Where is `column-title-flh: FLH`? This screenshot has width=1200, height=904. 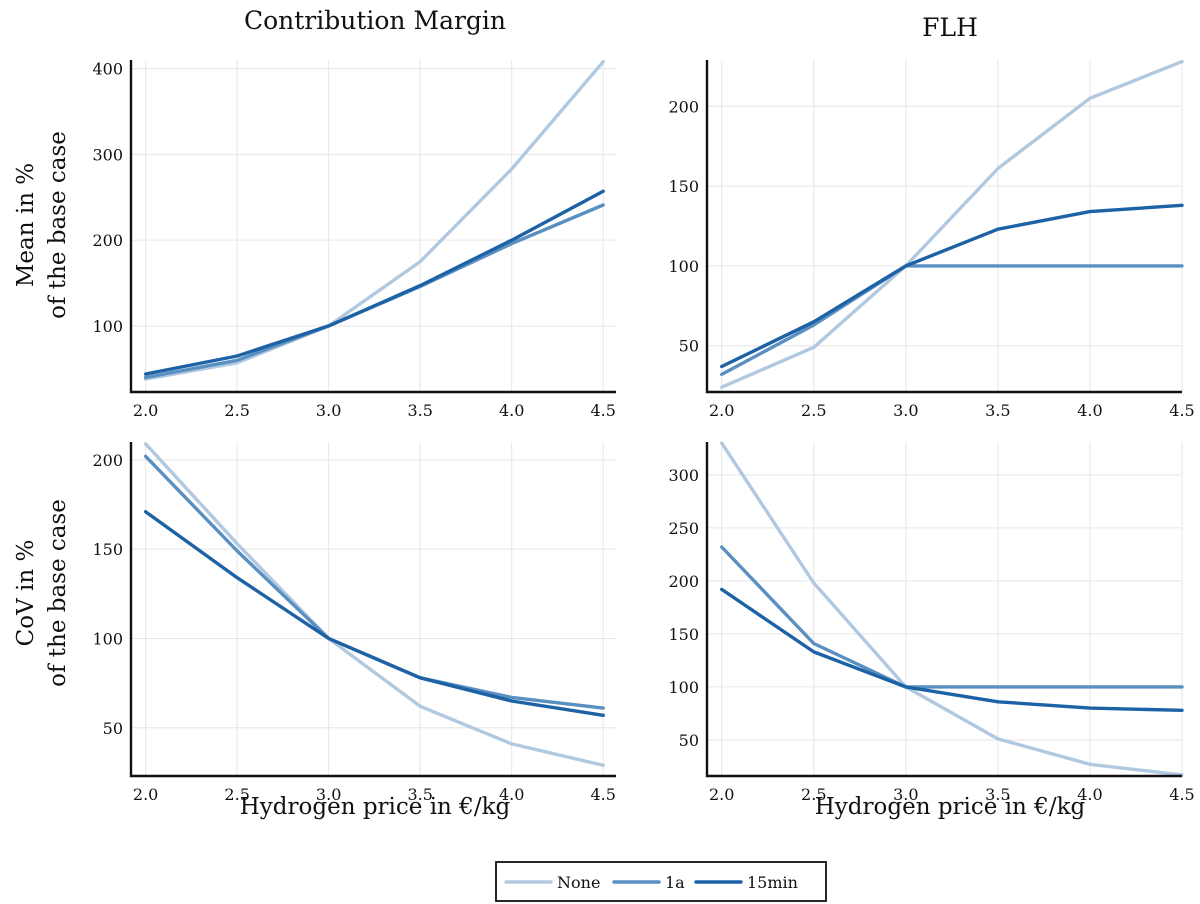
column-title-flh: FLH is located at coordinates (950, 27).